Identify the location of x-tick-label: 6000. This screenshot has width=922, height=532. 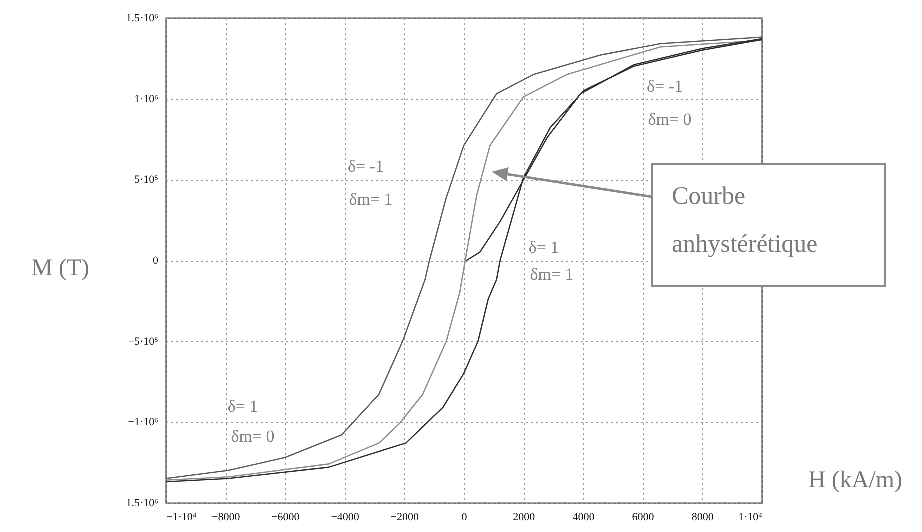
(643, 518).